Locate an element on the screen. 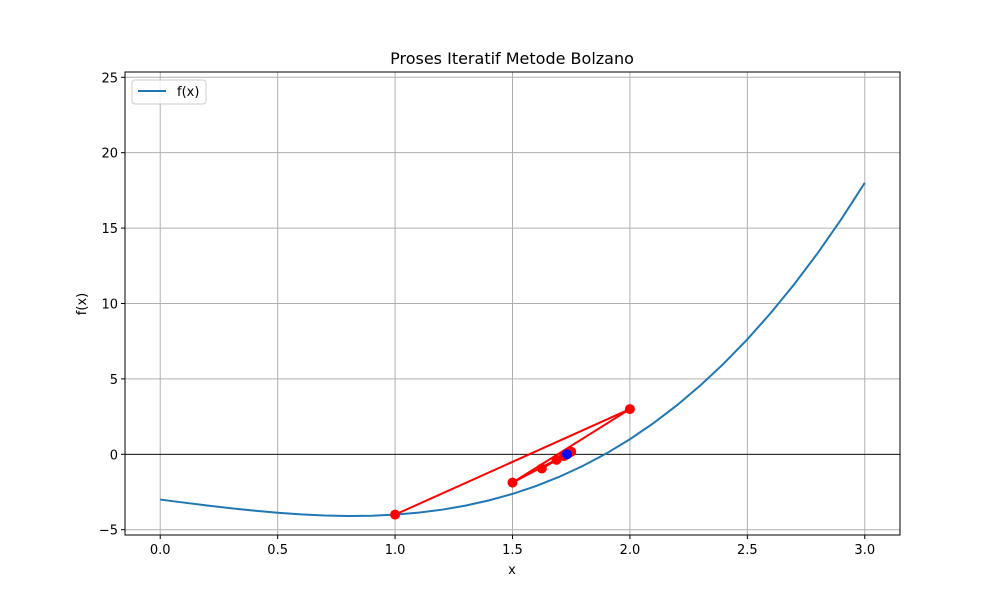 The width and height of the screenshot is (1000, 600). x-tick-label: 0.0 is located at coordinates (160, 550).